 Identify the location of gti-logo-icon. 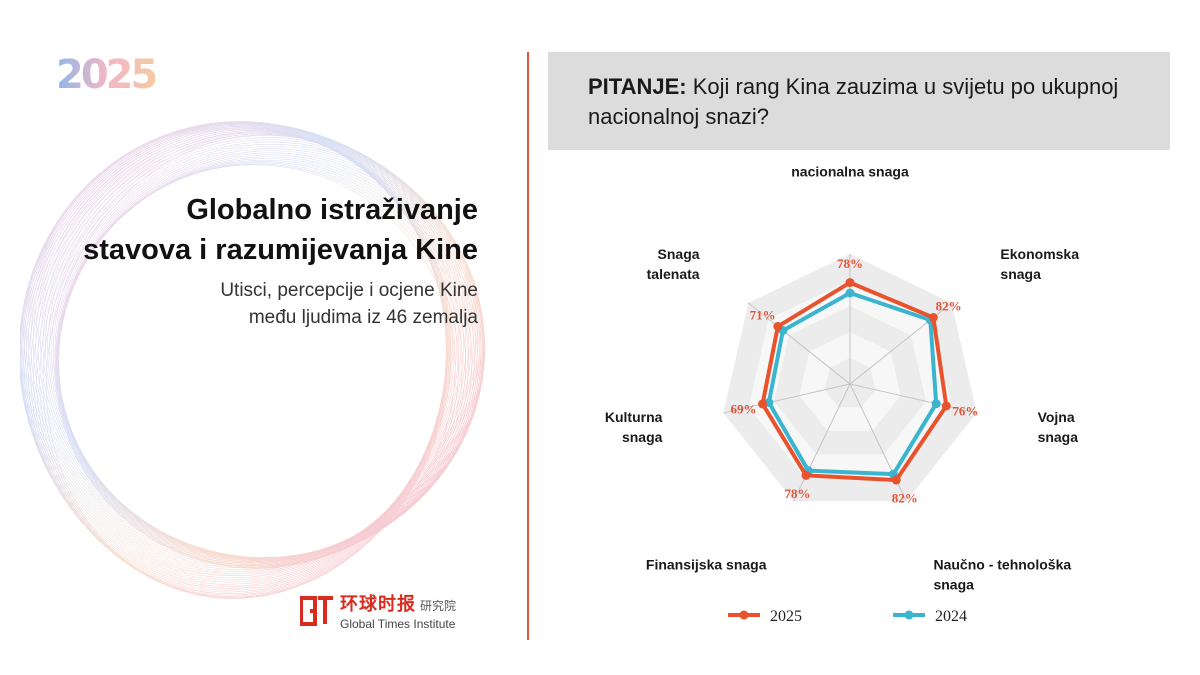
(316, 610).